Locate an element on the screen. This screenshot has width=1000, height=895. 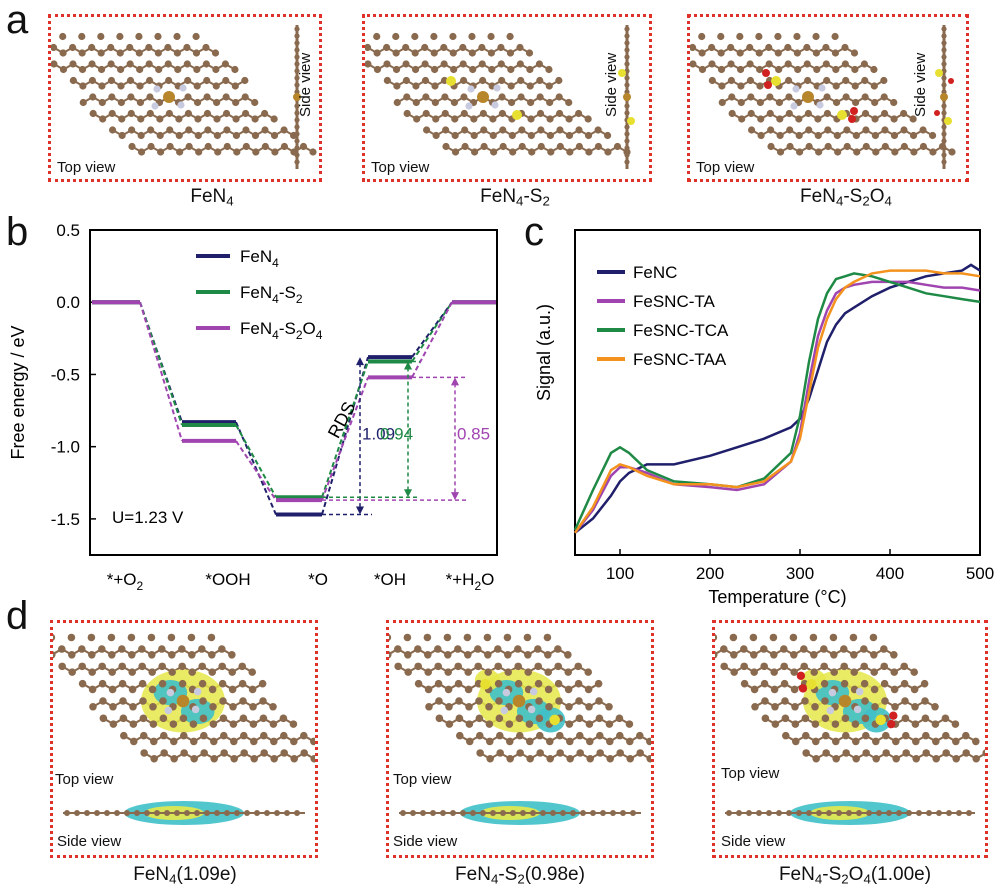
charge-density-fen4-s2 is located at coordinates (520, 729).